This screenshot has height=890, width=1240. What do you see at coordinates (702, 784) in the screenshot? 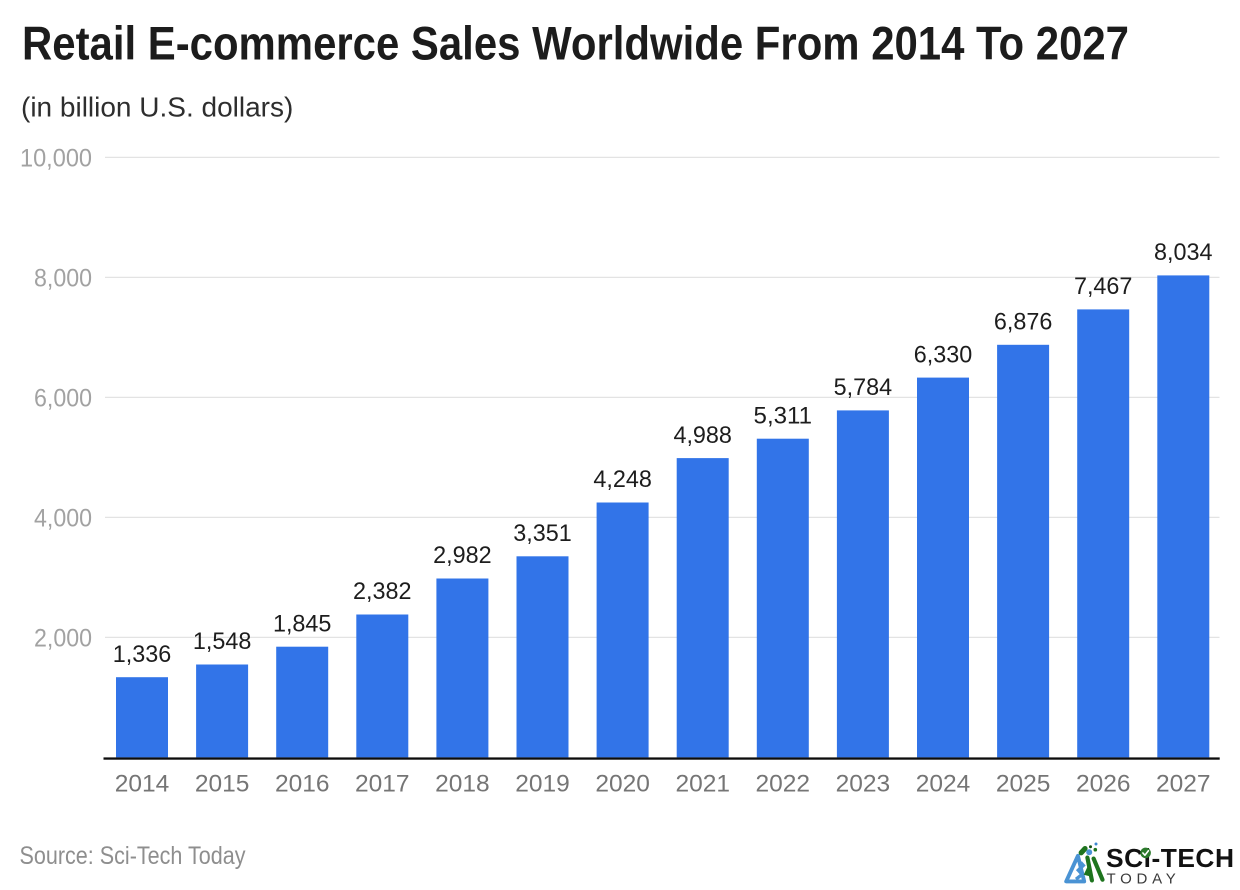
I see `svg-text: 2021` at bounding box center [702, 784].